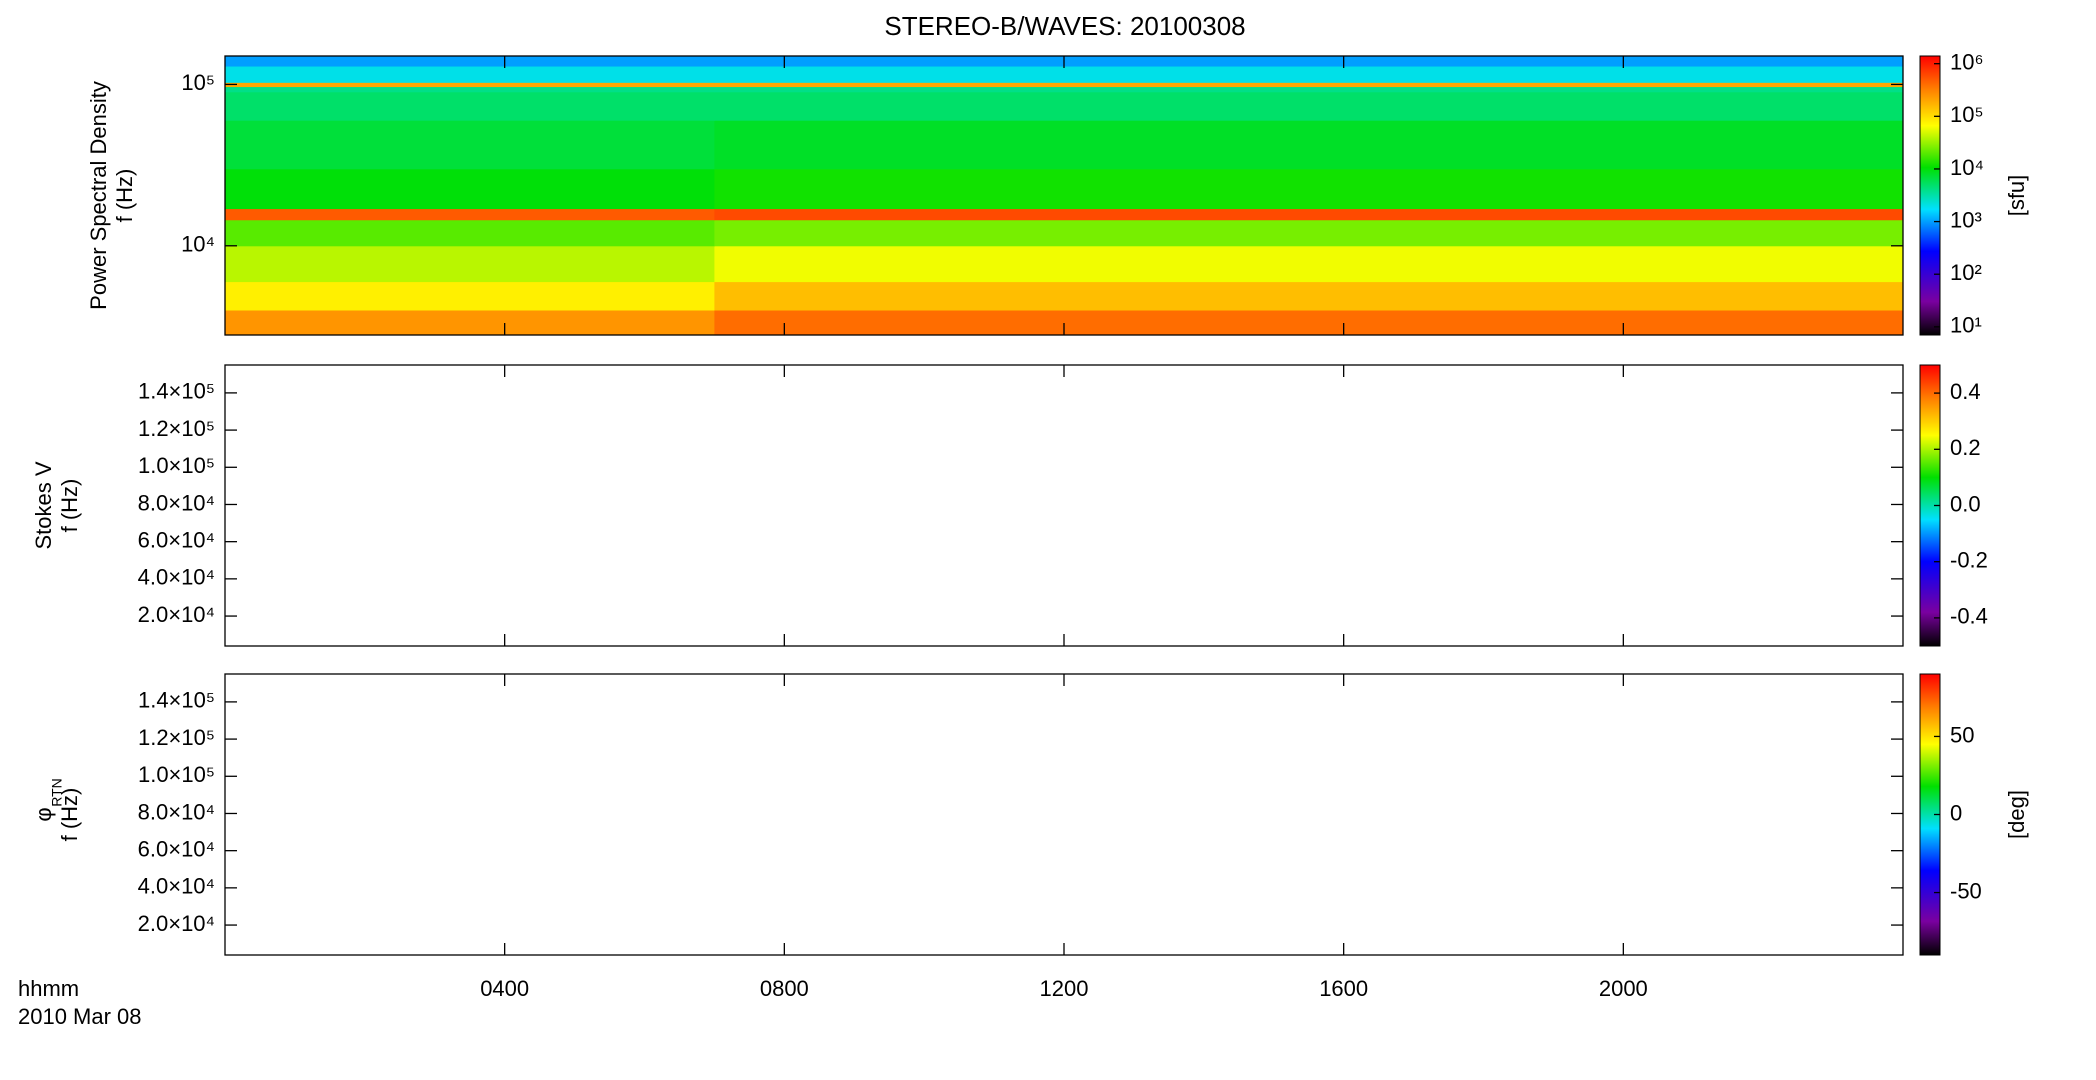 The width and height of the screenshot is (2096, 1080). Describe the element at coordinates (1965, 391) in the screenshot. I see `colorbar-tick-label: 0.4` at that location.